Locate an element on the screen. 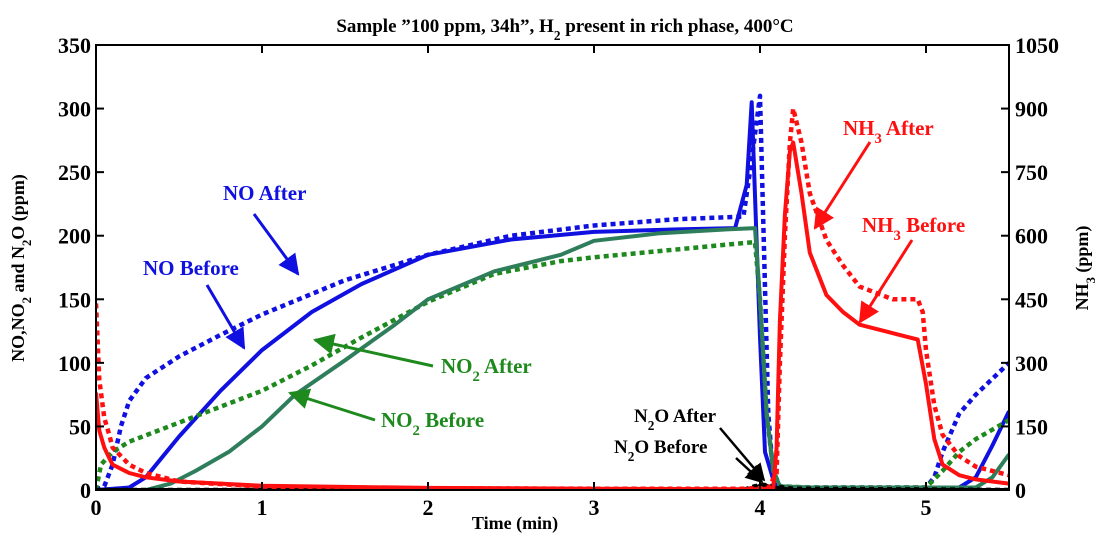  x-tick-label: 3 is located at coordinates (594, 507).